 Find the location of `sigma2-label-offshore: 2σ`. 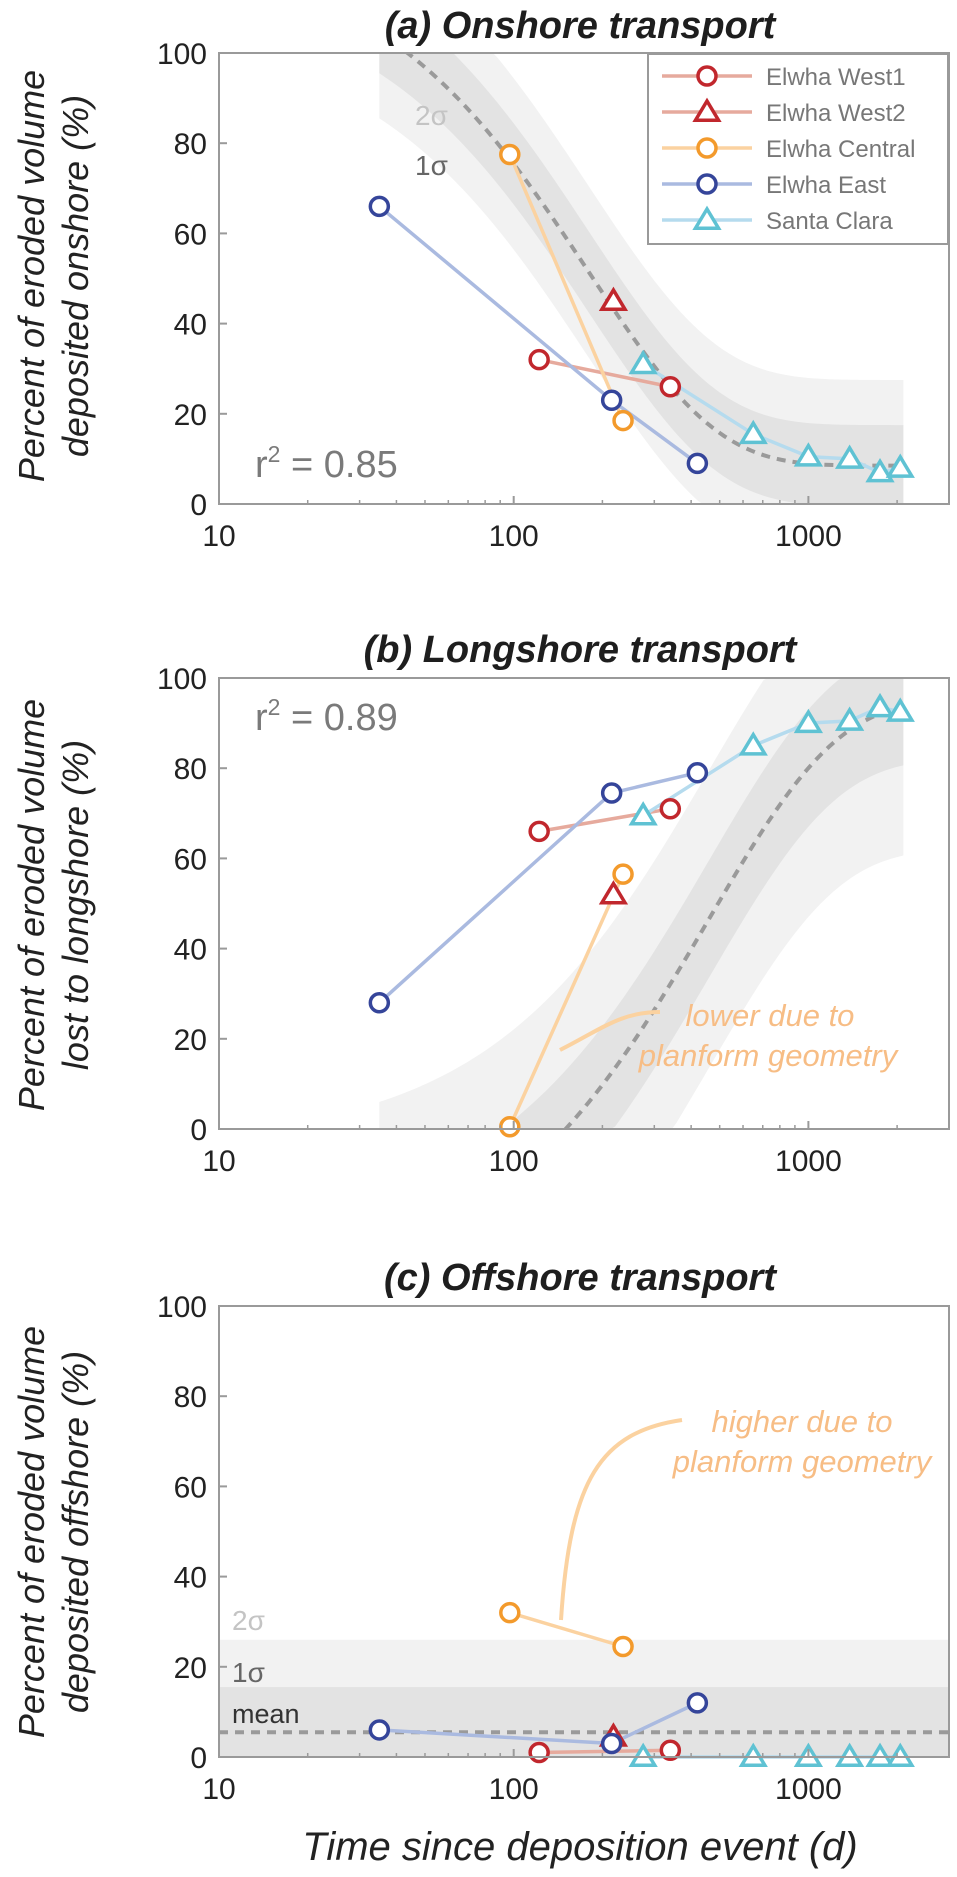

sigma2-label-offshore: 2σ is located at coordinates (248, 1620).